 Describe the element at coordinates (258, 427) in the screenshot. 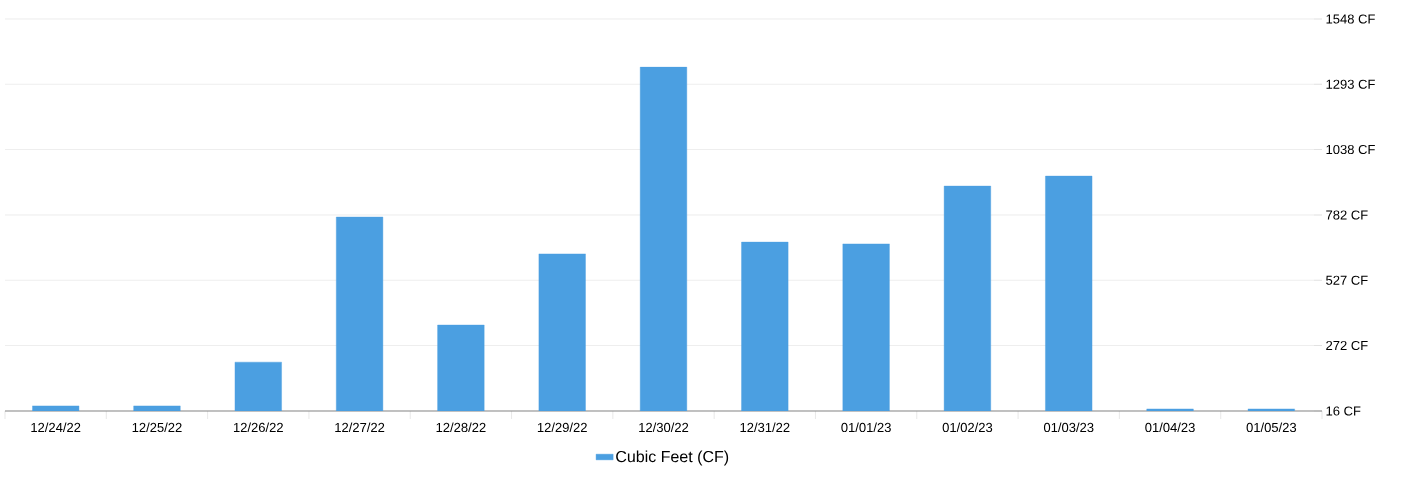

I see `x-tick-label: 12/26/22` at that location.